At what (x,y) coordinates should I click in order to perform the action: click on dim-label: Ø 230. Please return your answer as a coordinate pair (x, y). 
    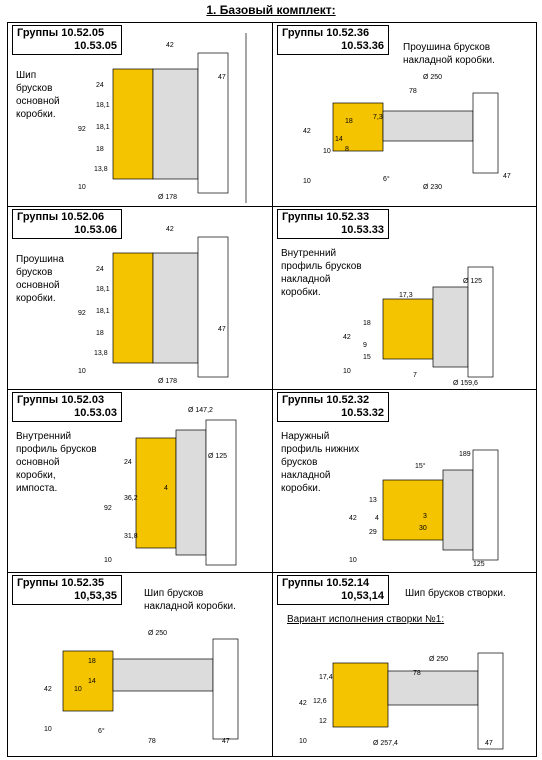
    Looking at the image, I should click on (432, 187).